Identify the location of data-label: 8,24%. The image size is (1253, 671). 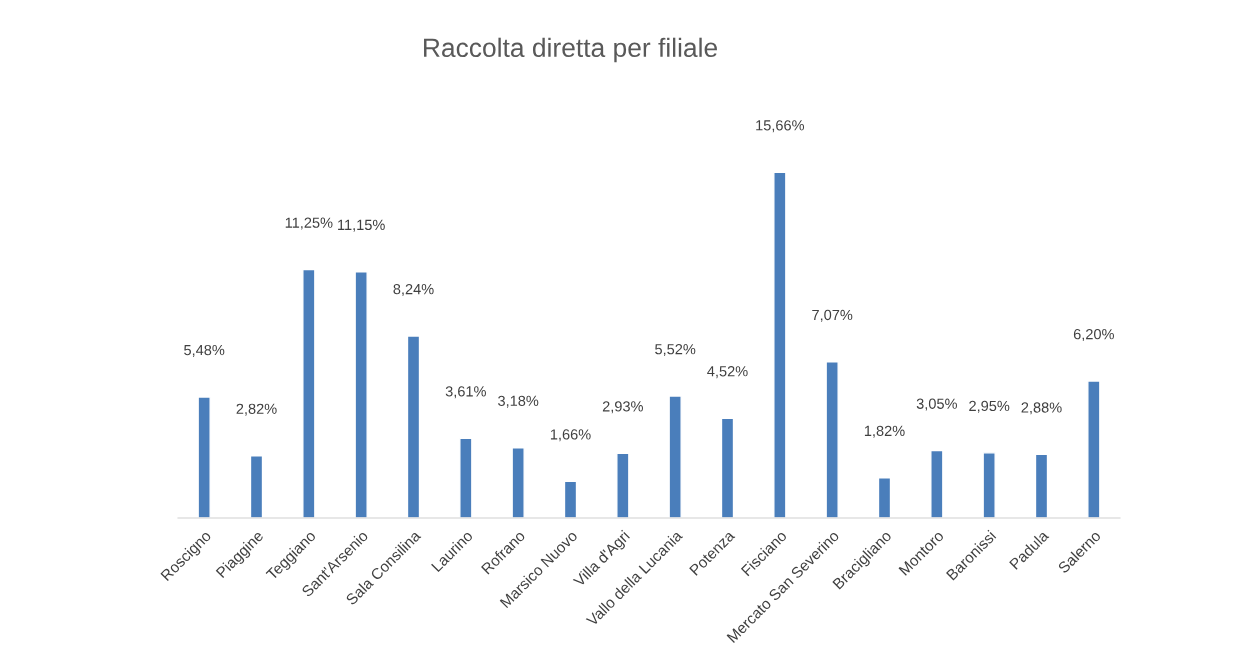
(413, 290).